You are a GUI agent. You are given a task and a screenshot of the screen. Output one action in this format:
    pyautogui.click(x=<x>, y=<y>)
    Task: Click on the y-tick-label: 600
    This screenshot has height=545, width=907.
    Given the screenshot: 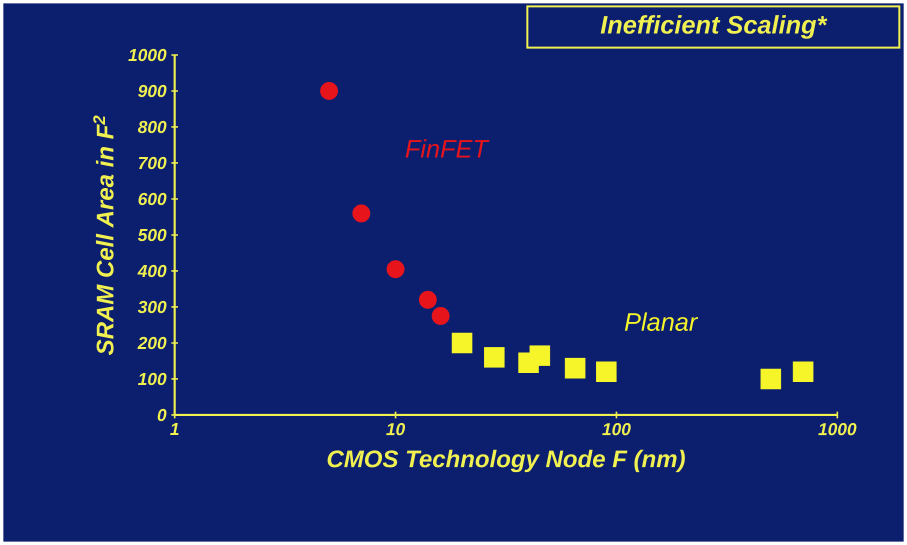 What is the action you would take?
    pyautogui.click(x=152, y=199)
    